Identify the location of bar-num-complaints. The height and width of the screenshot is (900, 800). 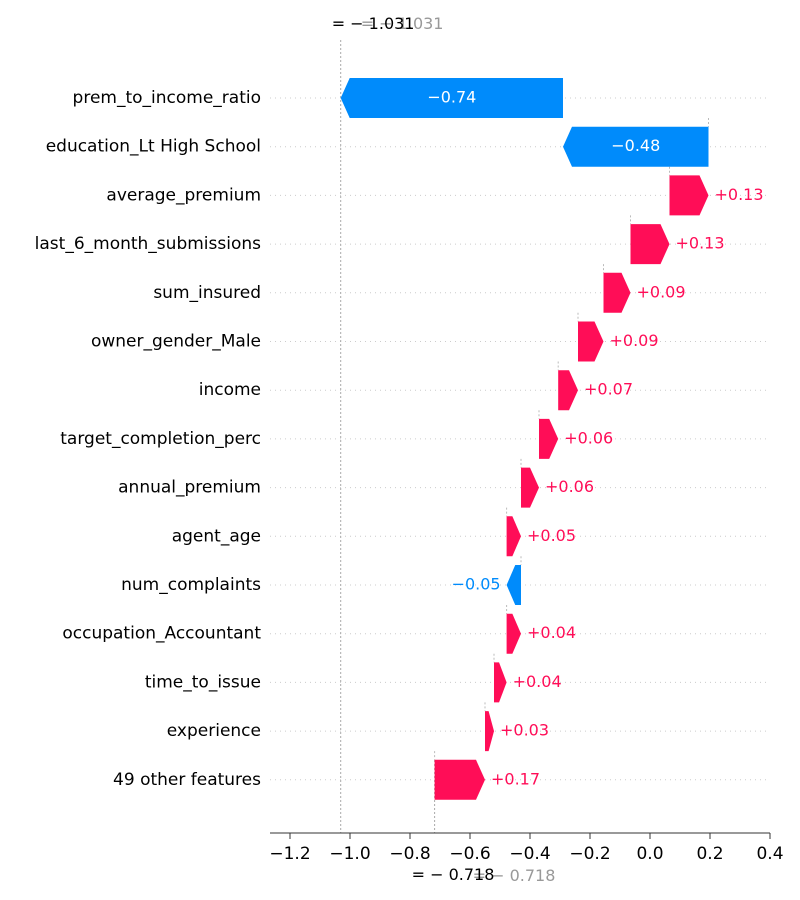
(513, 585).